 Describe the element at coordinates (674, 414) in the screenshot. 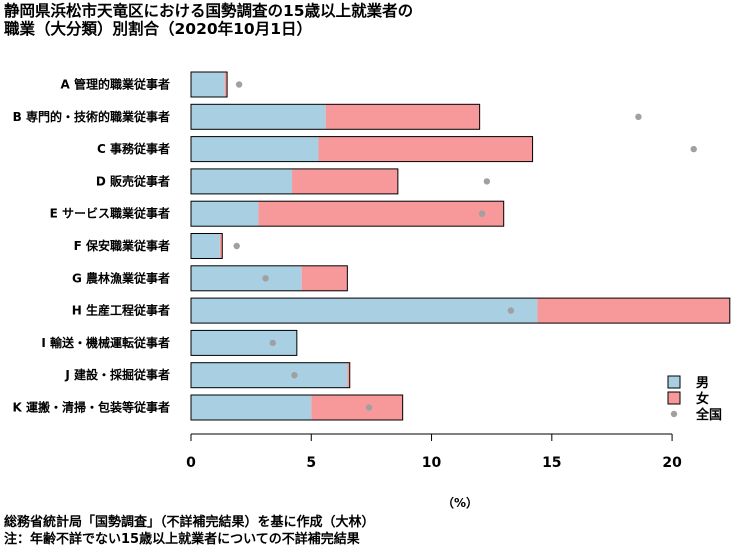

I see `legend-swatch-national` at that location.